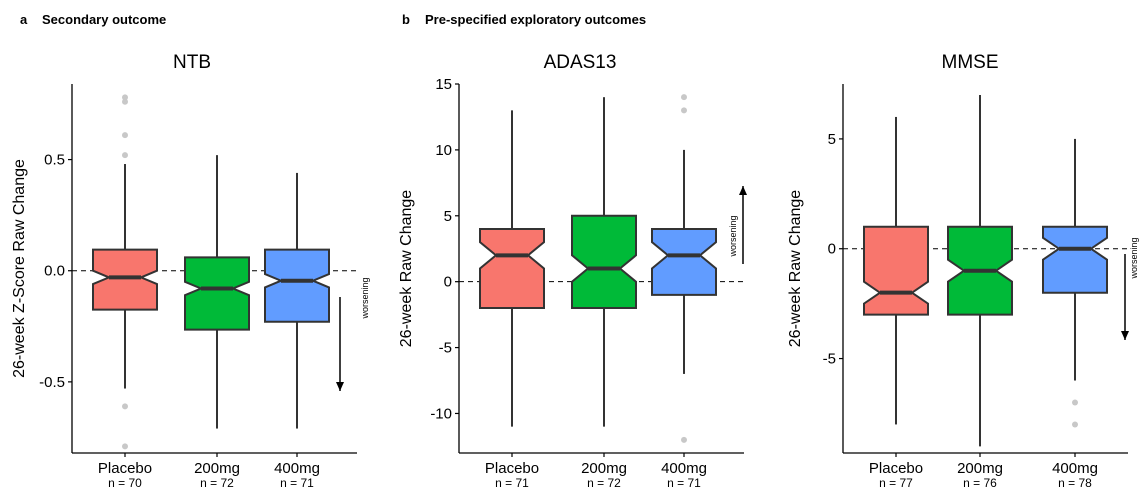 The width and height of the screenshot is (1139, 500). Describe the element at coordinates (19, 268) in the screenshot. I see `y-axis-label: 26-week Z-Score Raw Change` at that location.